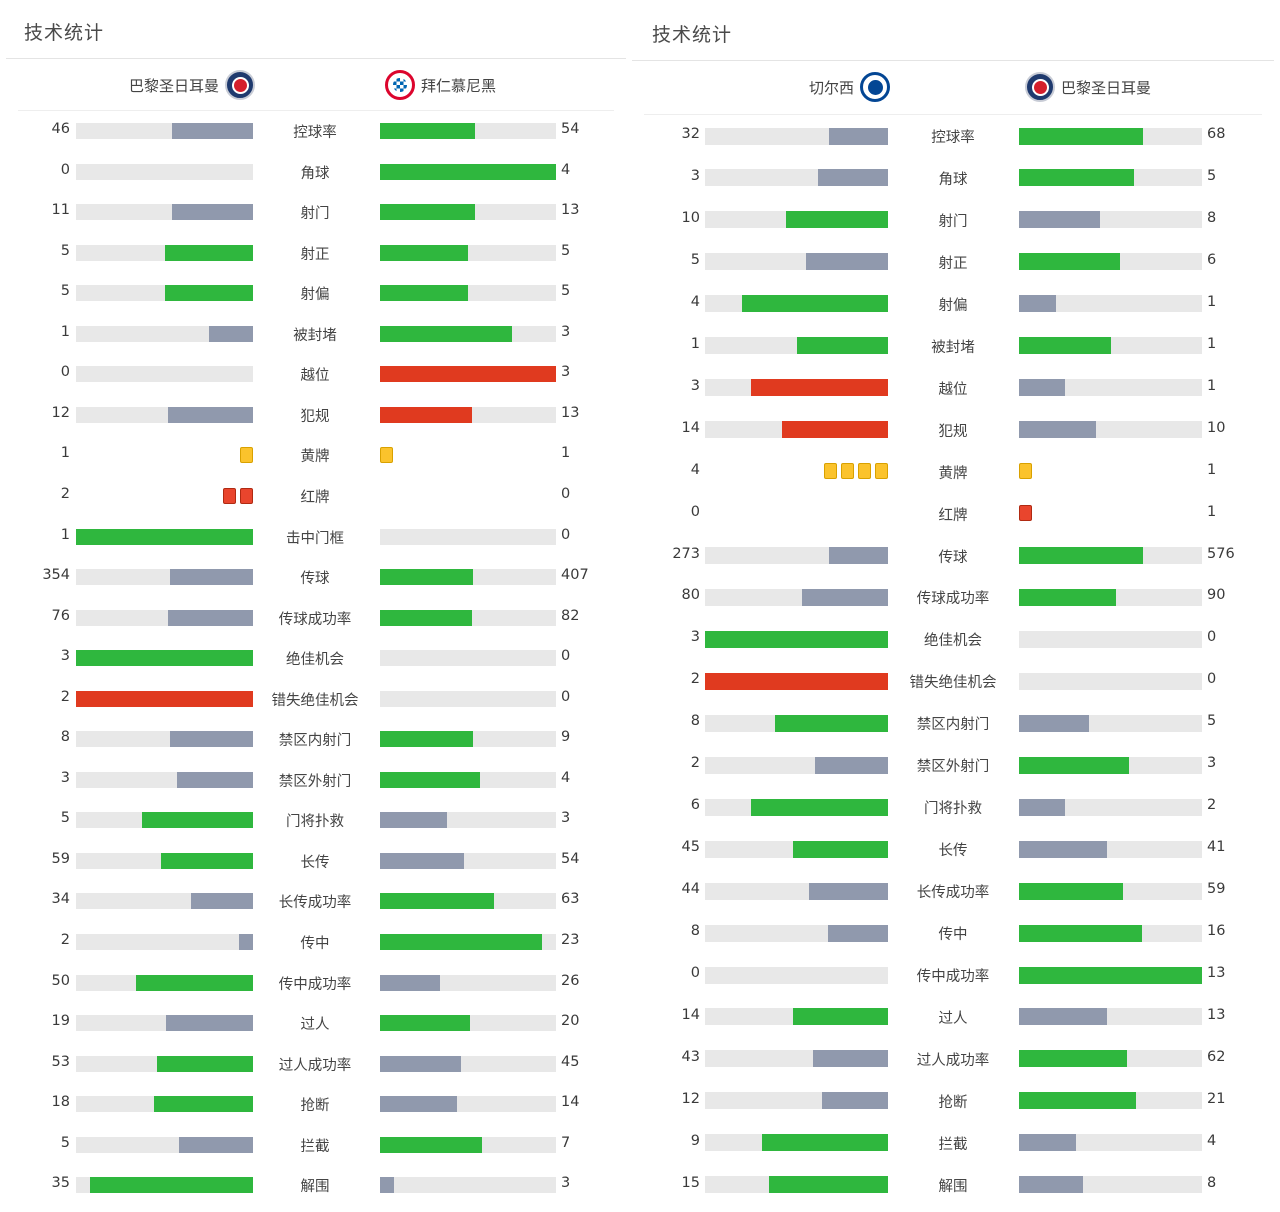  What do you see at coordinates (953, 138) in the screenshot?
I see `stat-label: 控球率` at bounding box center [953, 138].